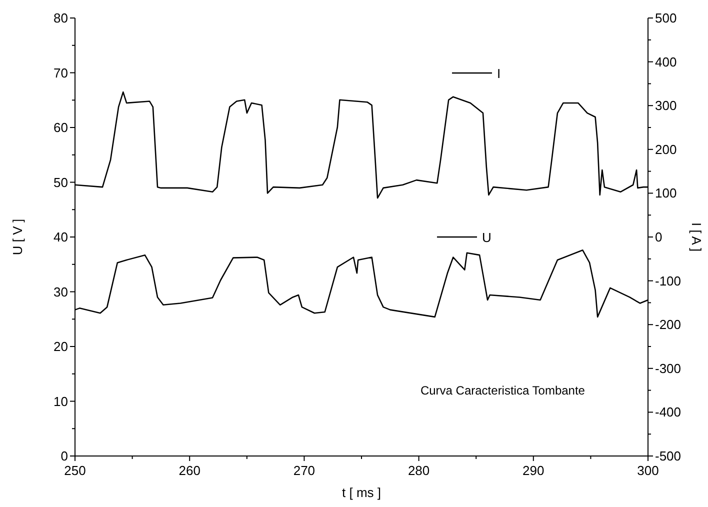 The width and height of the screenshot is (708, 507). I want to click on y-axis-title: U [ V ], so click(17, 237).